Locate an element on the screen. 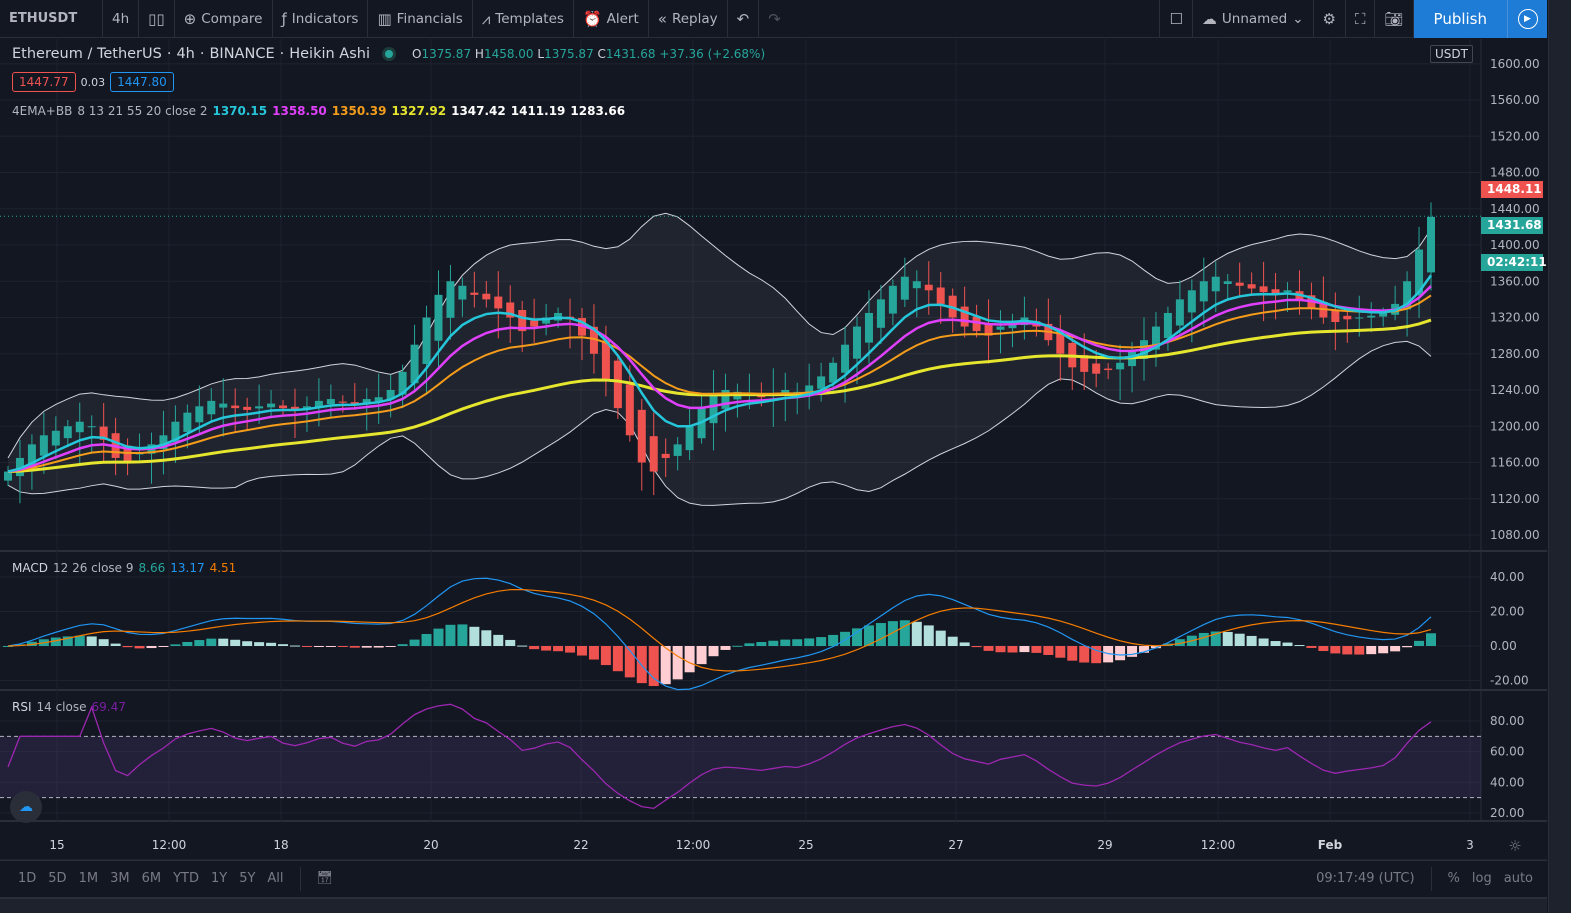 Image resolution: width=1571 pixels, height=913 pixels. price-tick-label: 1480.00 is located at coordinates (1515, 173).